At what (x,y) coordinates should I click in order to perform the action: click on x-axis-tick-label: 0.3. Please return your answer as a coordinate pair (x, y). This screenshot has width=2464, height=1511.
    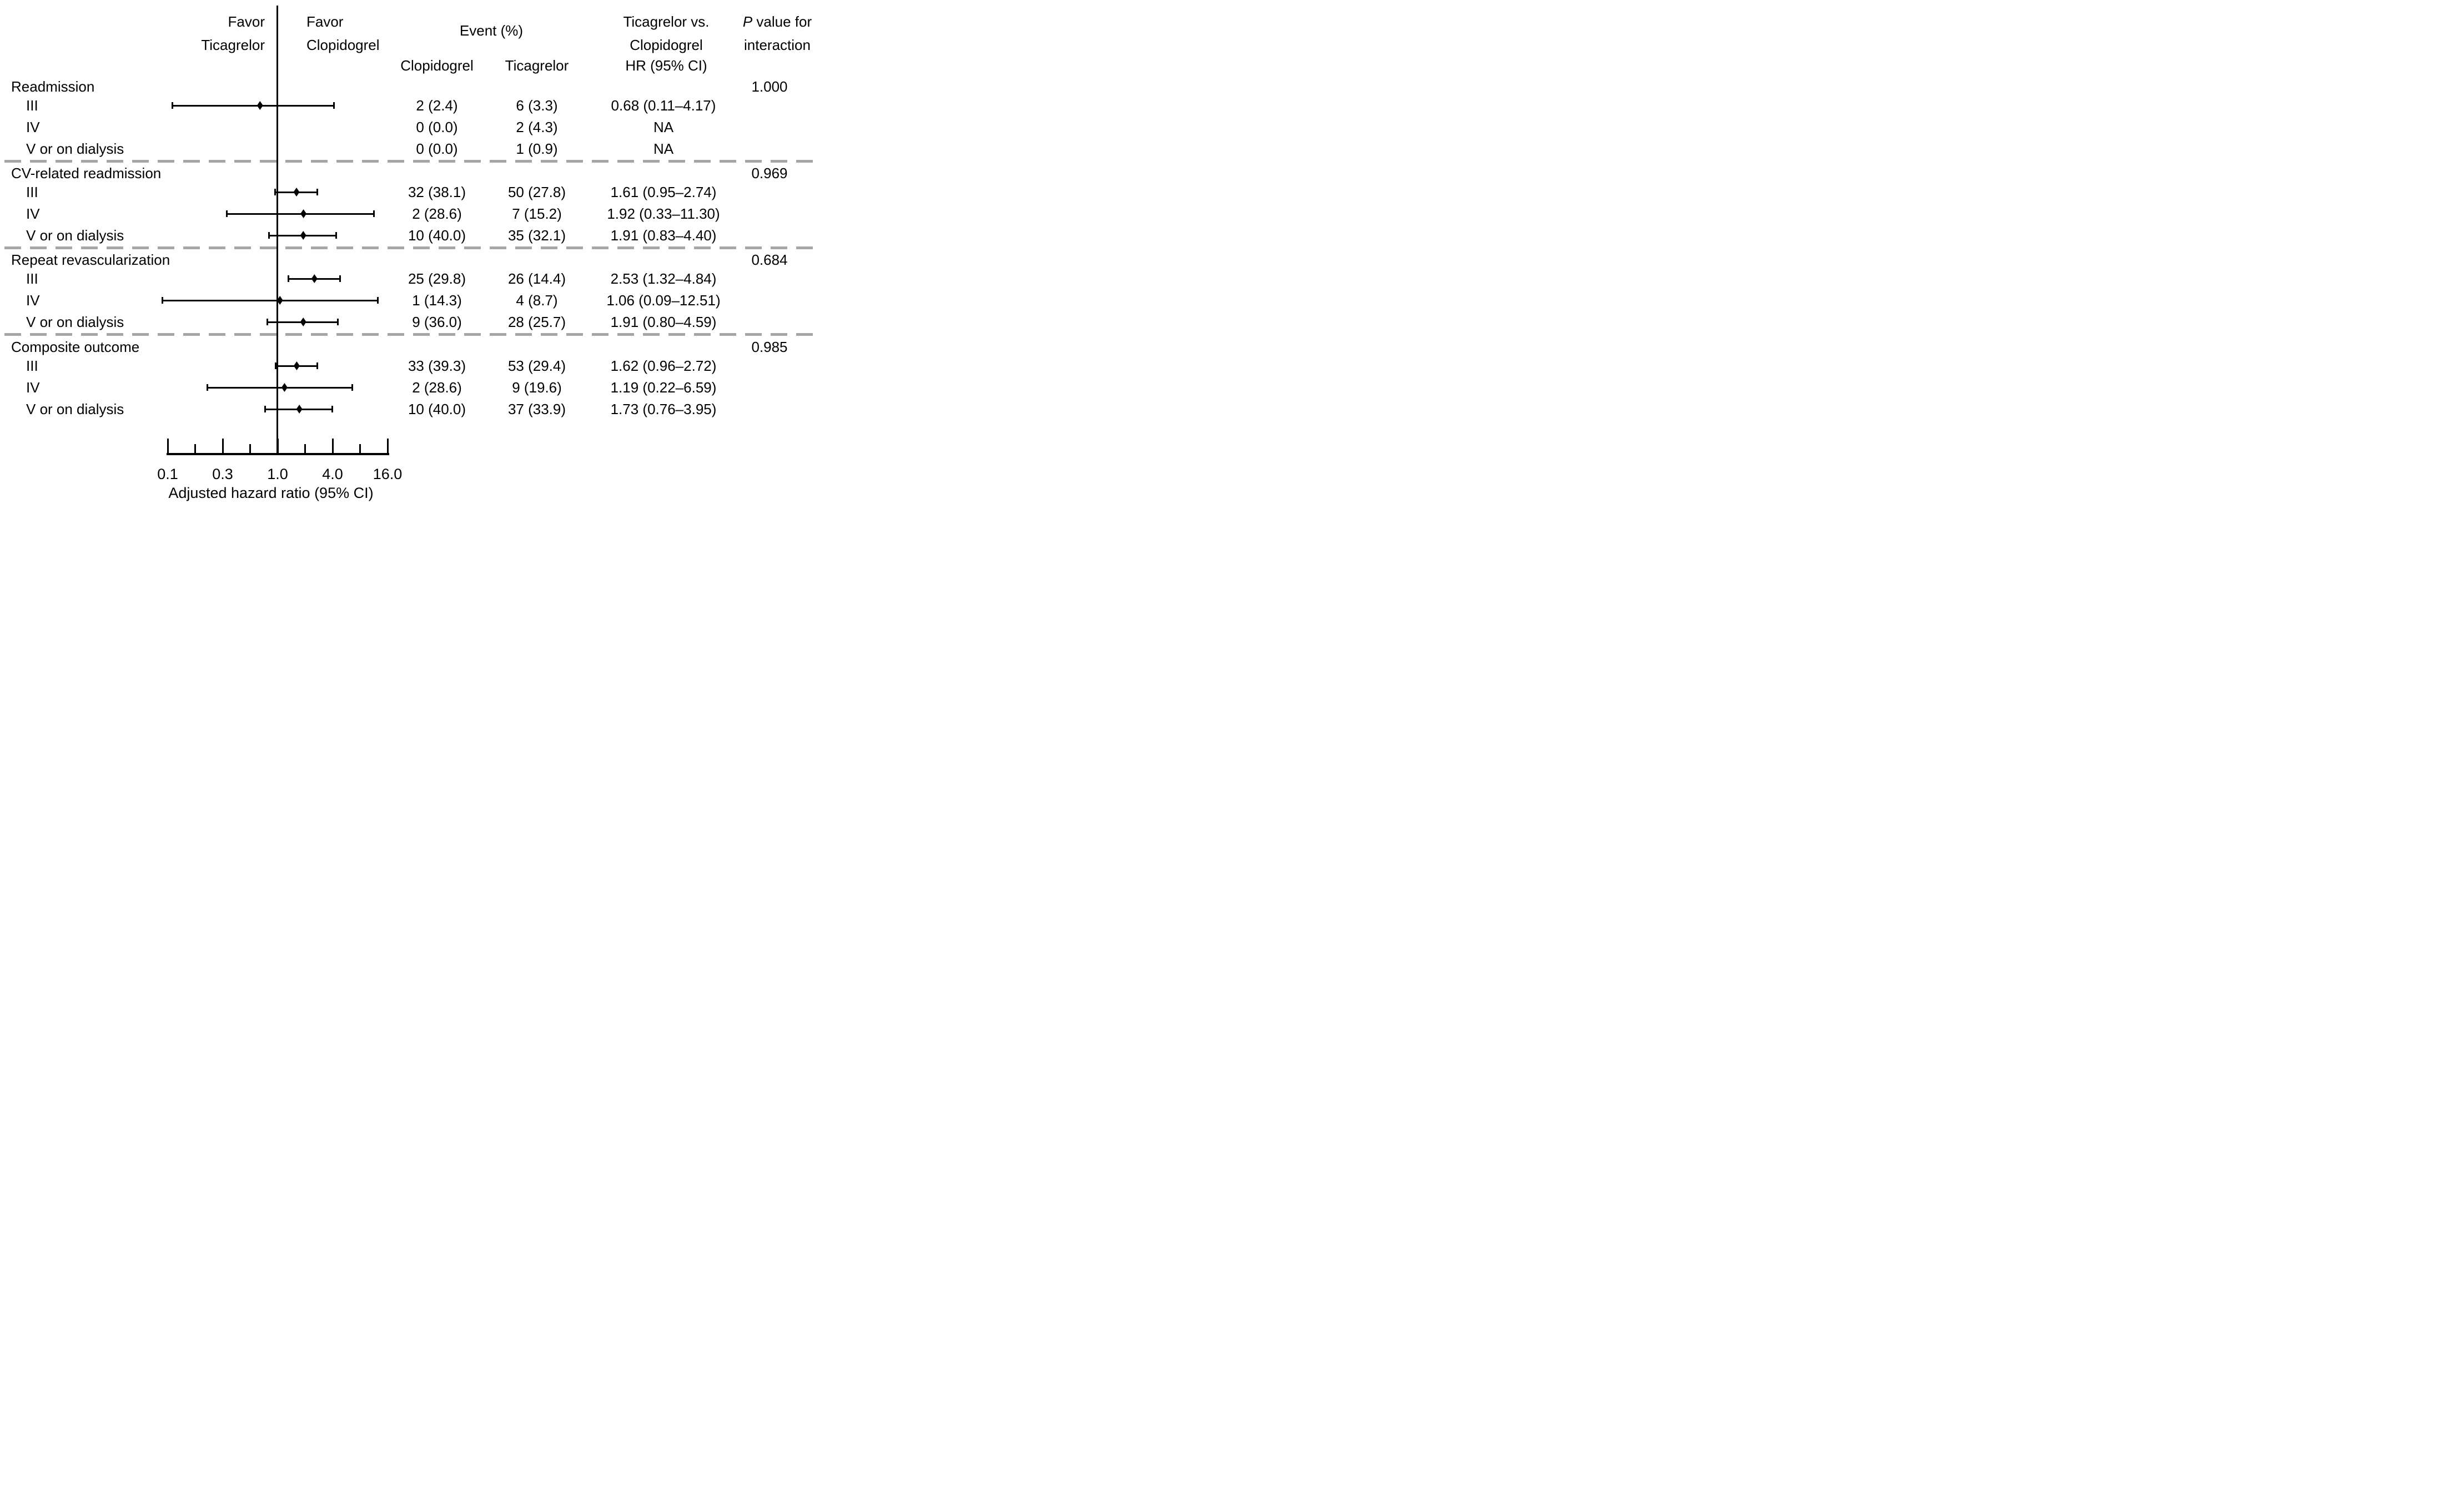
    Looking at the image, I should click on (222, 474).